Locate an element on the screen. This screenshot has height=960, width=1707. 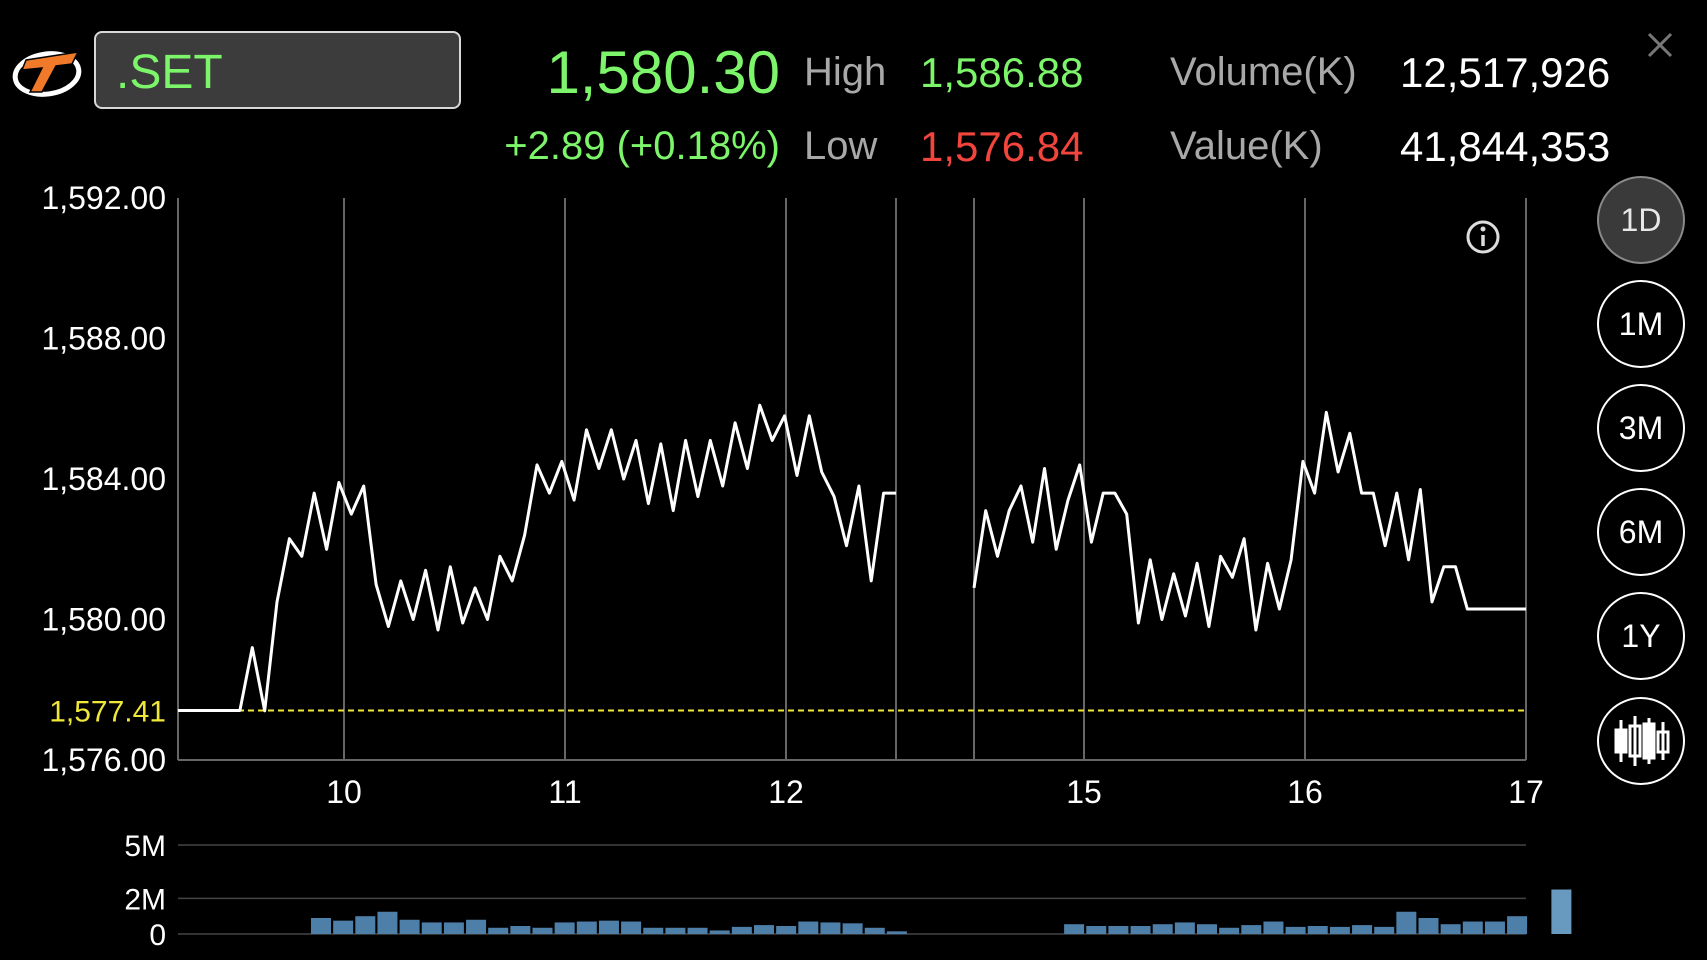
range-button-label: 1M is located at coordinates (1641, 323).